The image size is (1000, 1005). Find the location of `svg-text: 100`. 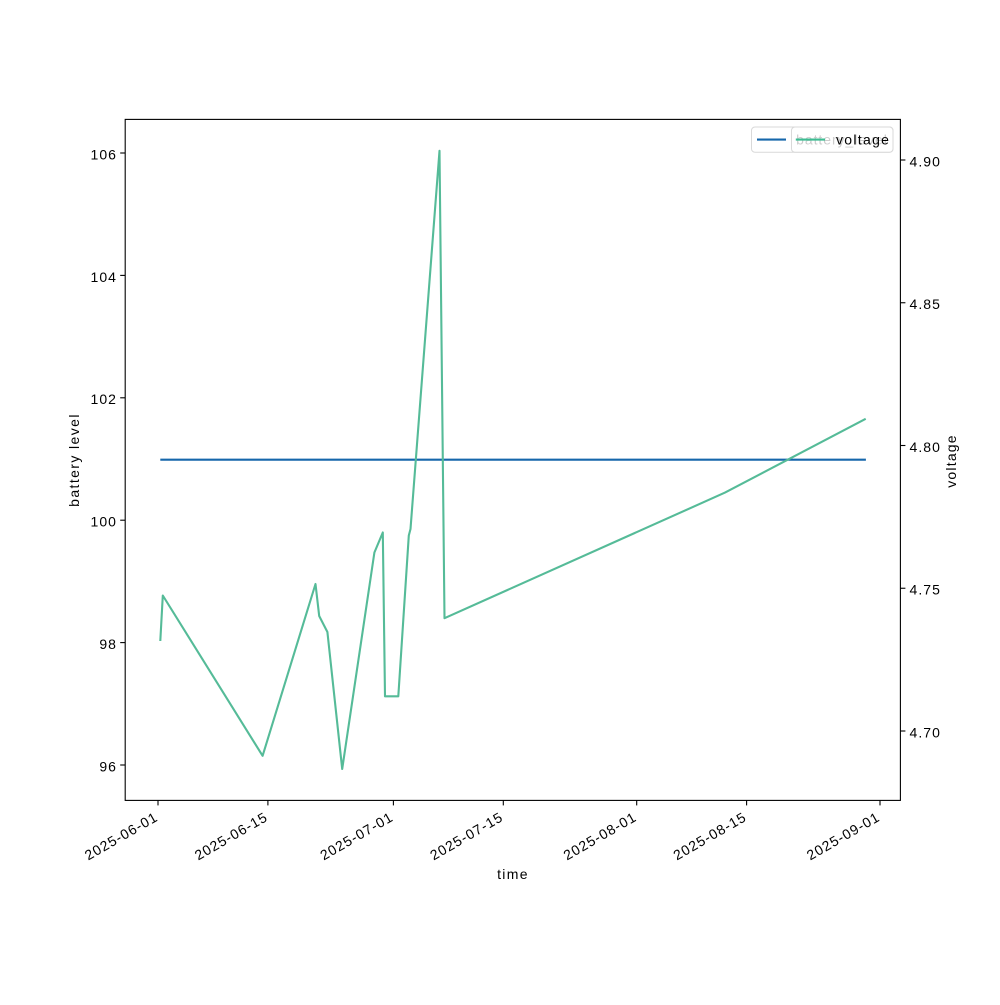

svg-text: 100 is located at coordinates (103, 522).